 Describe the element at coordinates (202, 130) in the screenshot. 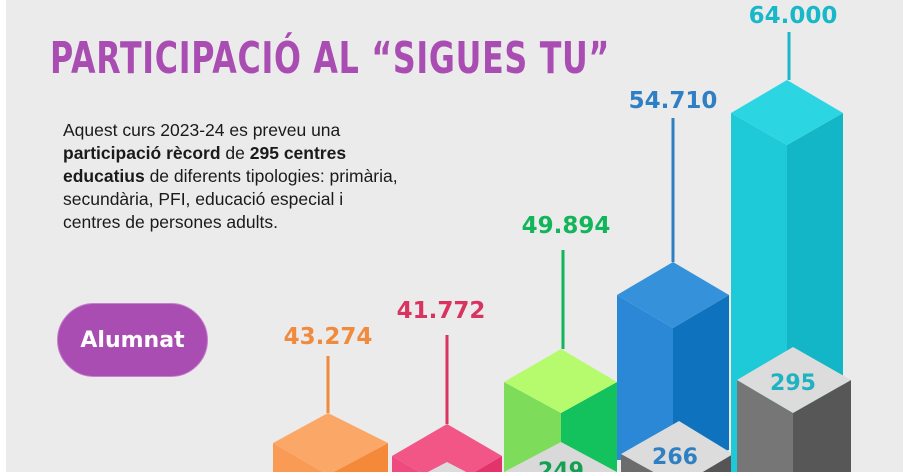

I see `desc-part-1: Aquest curs 2023-24 es preveu una` at that location.